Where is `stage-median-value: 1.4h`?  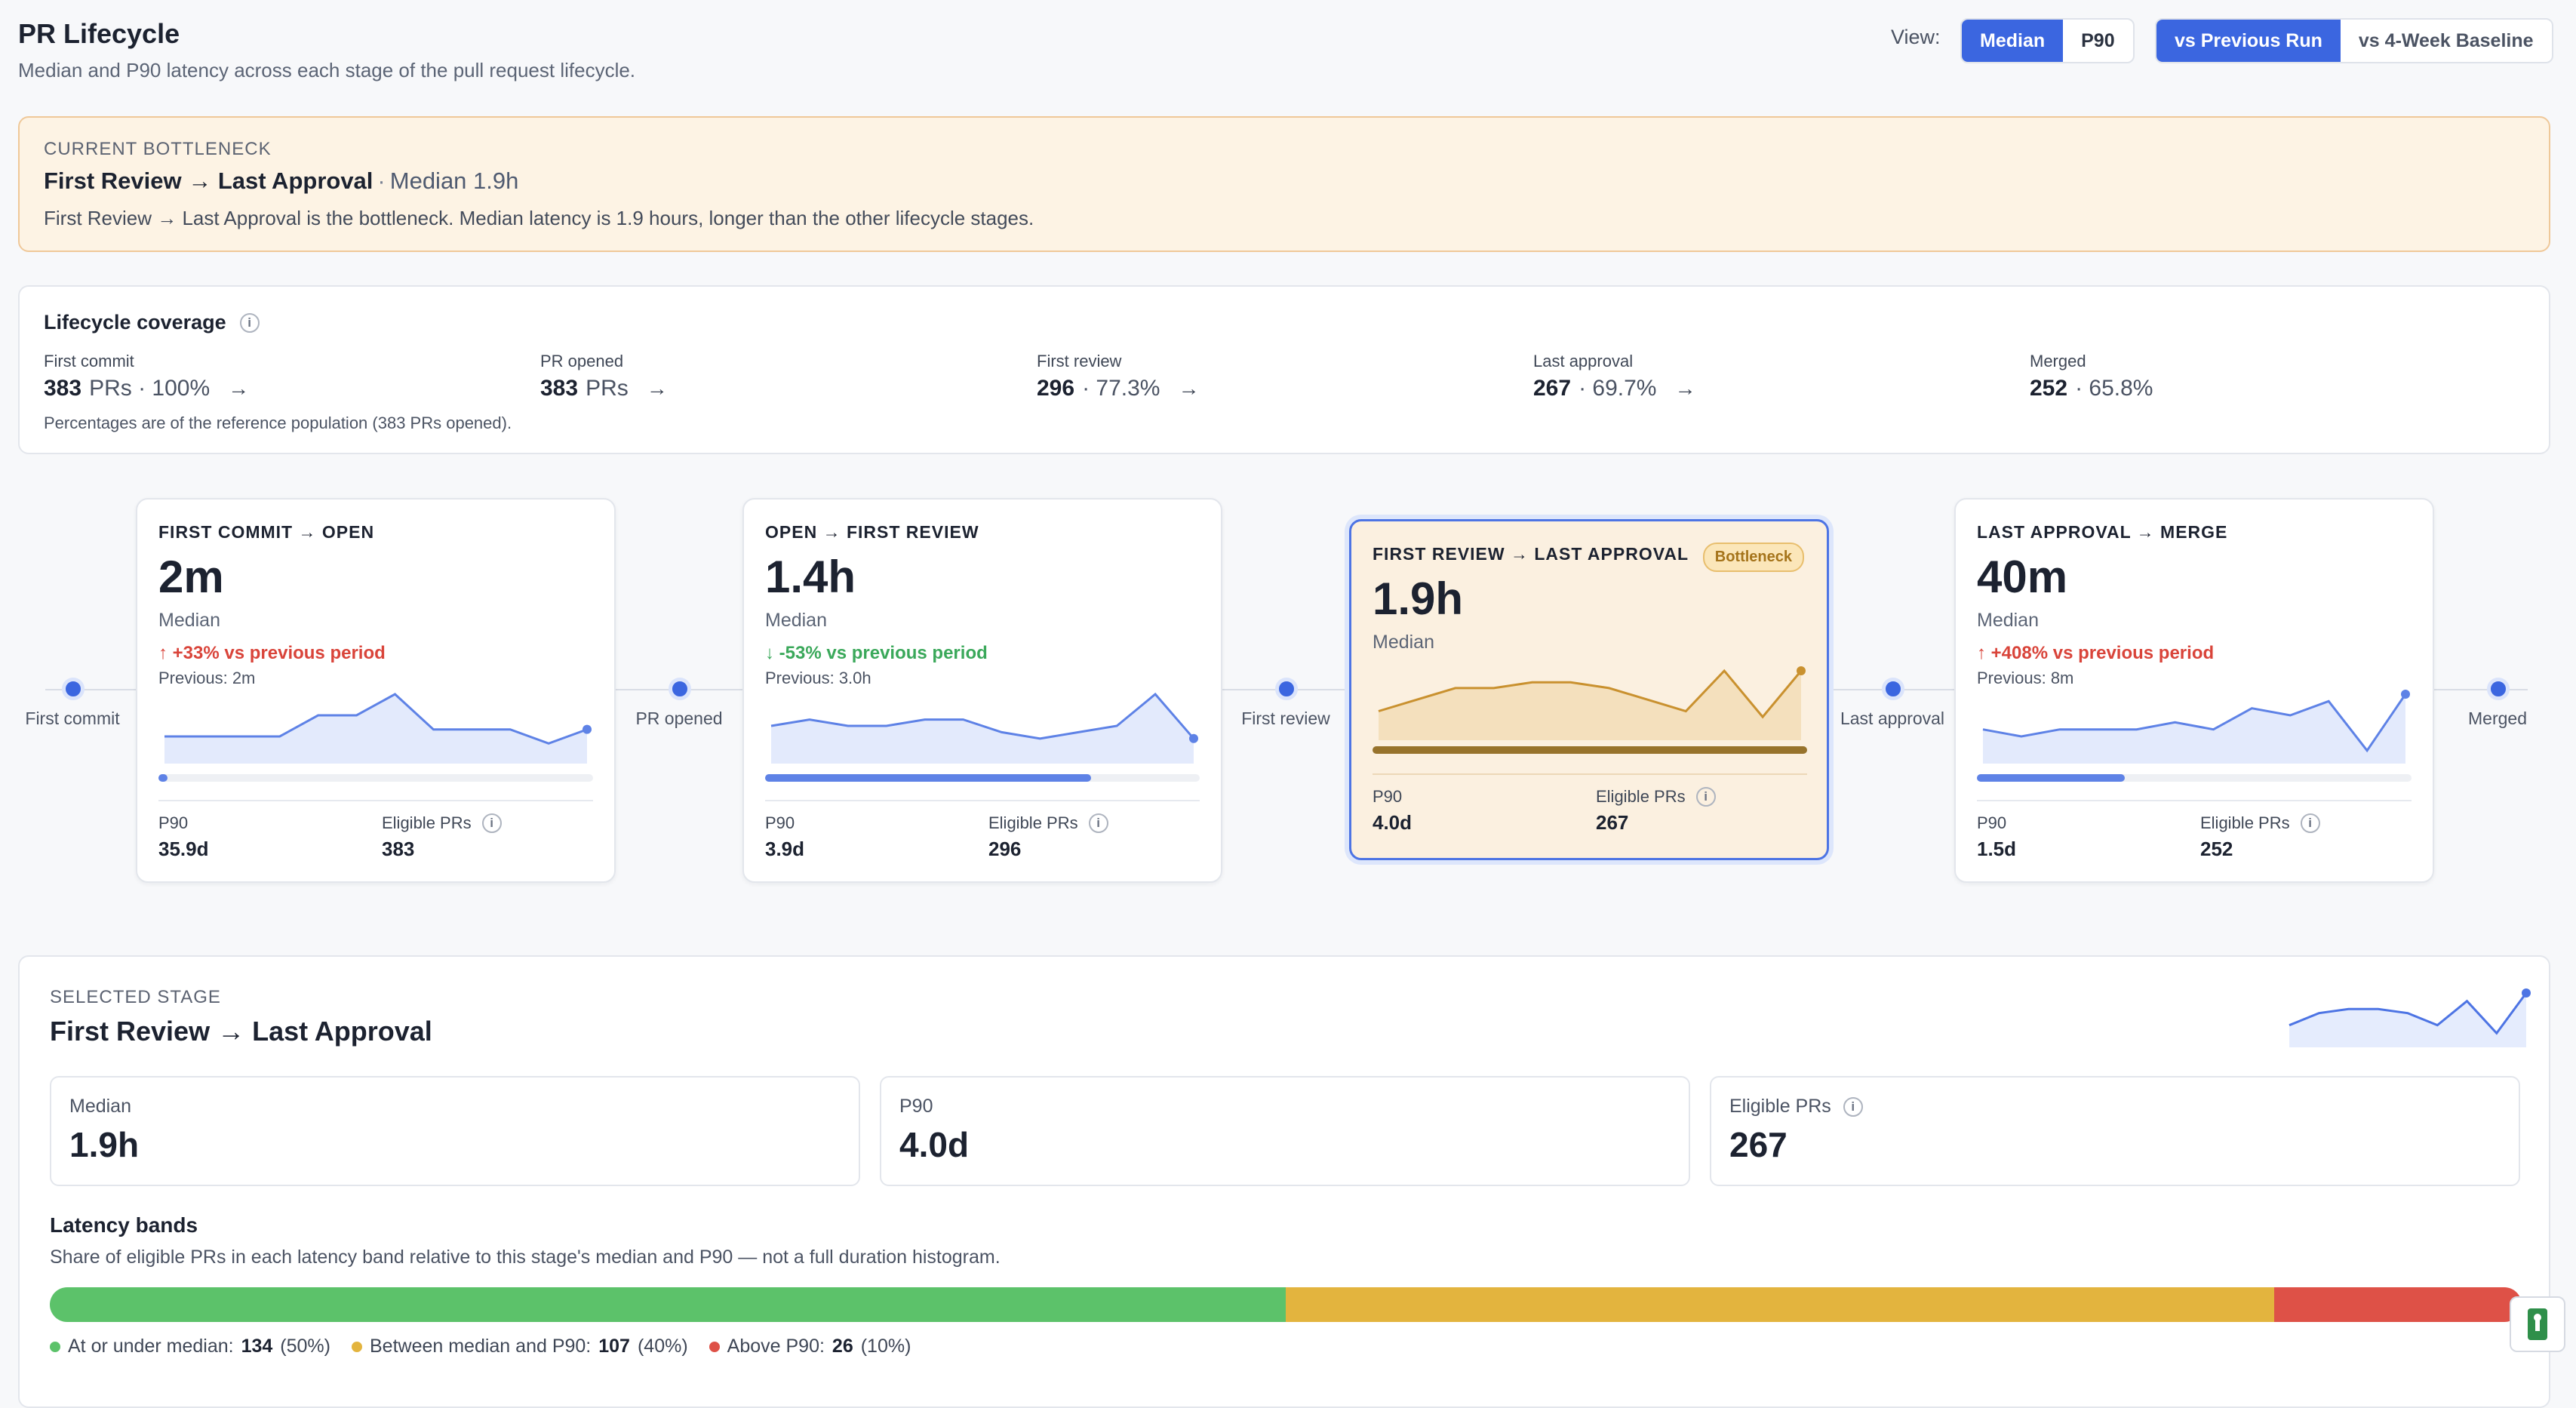 stage-median-value: 1.4h is located at coordinates (810, 577).